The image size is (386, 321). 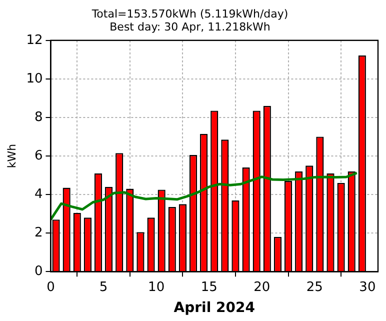 What do you see at coordinates (38, 232) in the screenshot?
I see `y-tick-label: 2` at bounding box center [38, 232].